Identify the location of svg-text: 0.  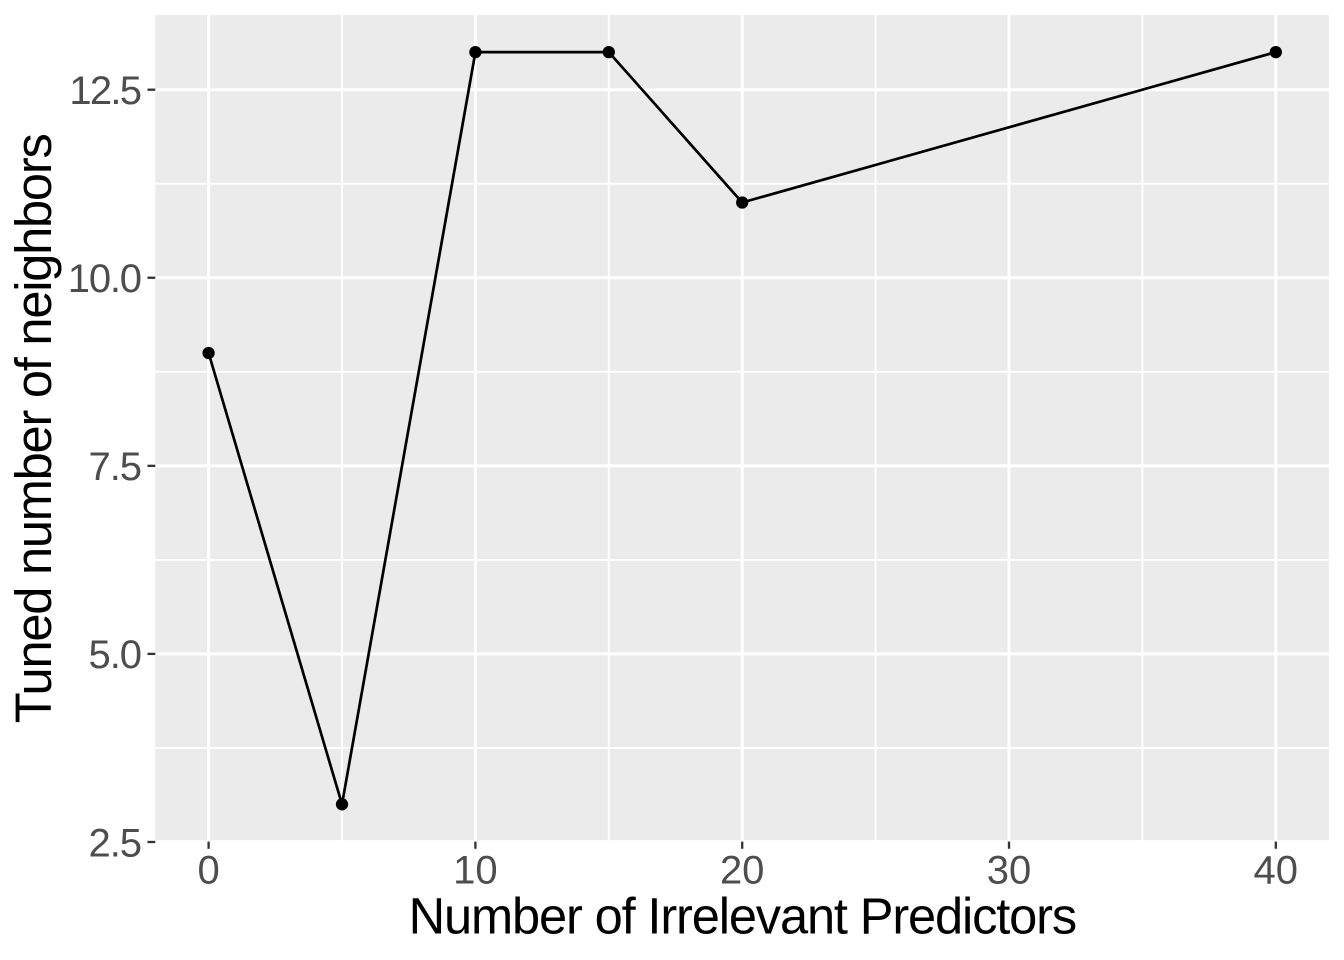
(208, 870).